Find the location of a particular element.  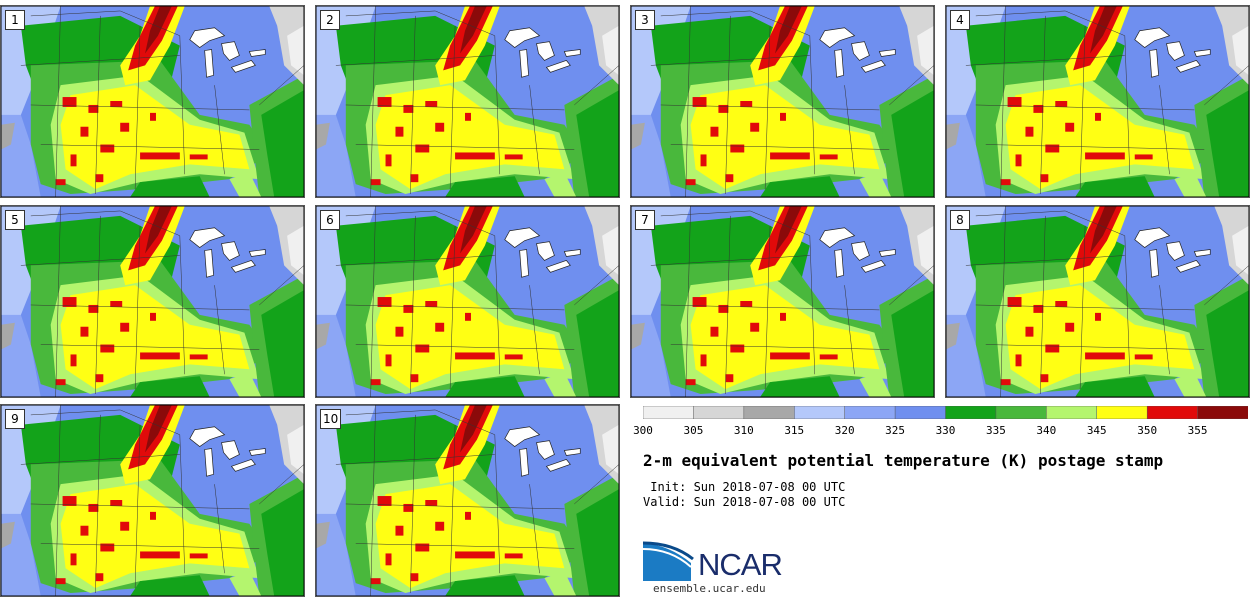

ensemble-member-panel: 3 is located at coordinates (782, 101).